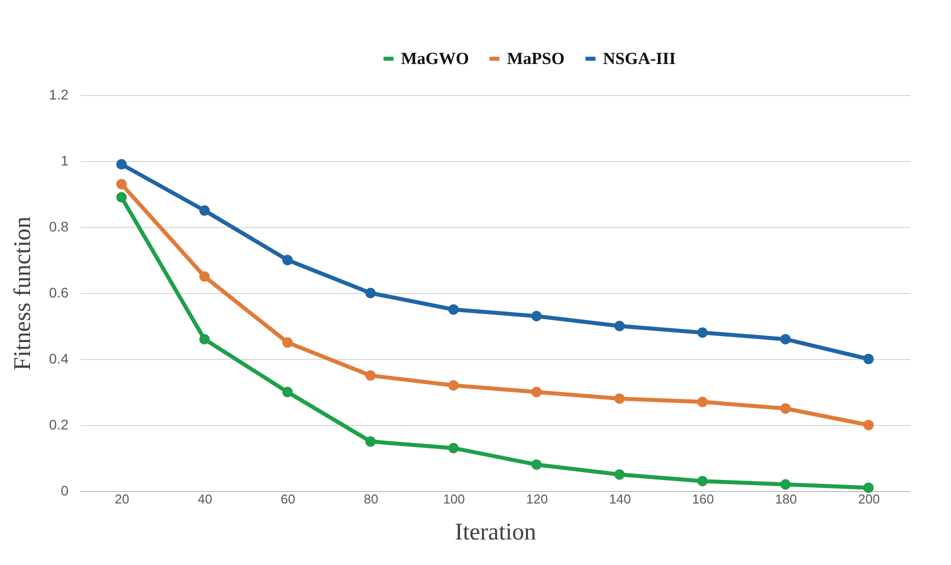 The image size is (951, 565). What do you see at coordinates (435, 58) in the screenshot?
I see `legend-label: MaGWO` at bounding box center [435, 58].